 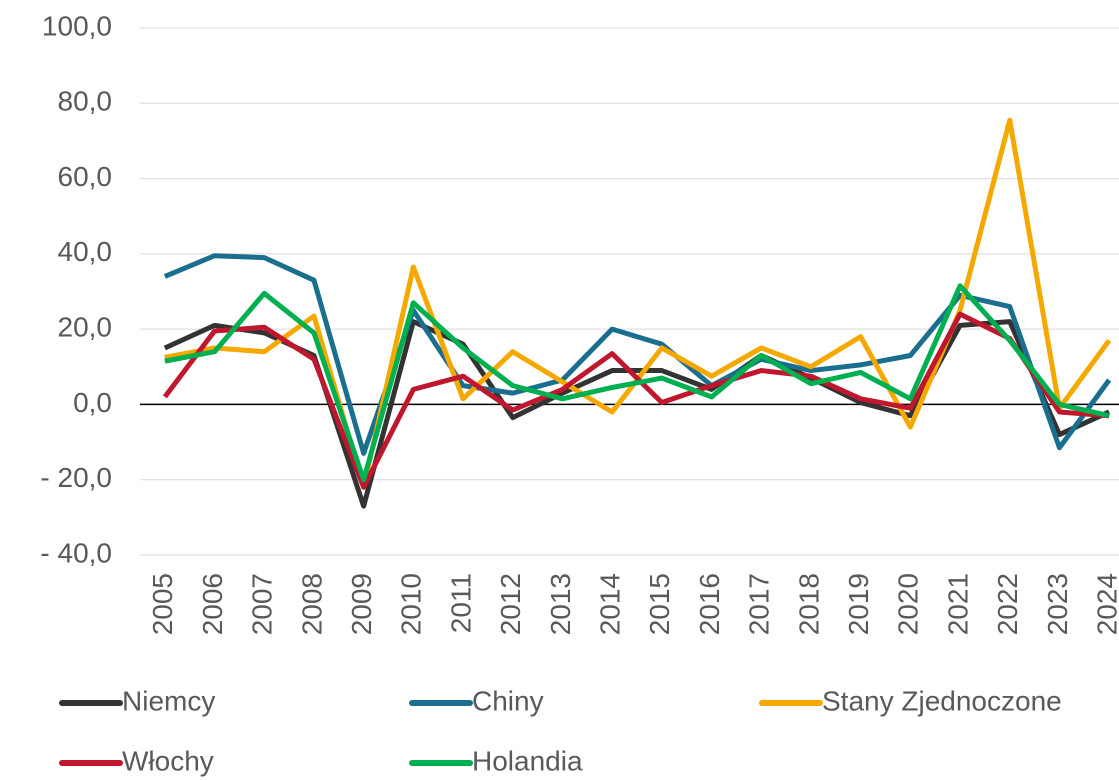 What do you see at coordinates (85, 176) in the screenshot?
I see `y-tick-label: 60,0` at bounding box center [85, 176].